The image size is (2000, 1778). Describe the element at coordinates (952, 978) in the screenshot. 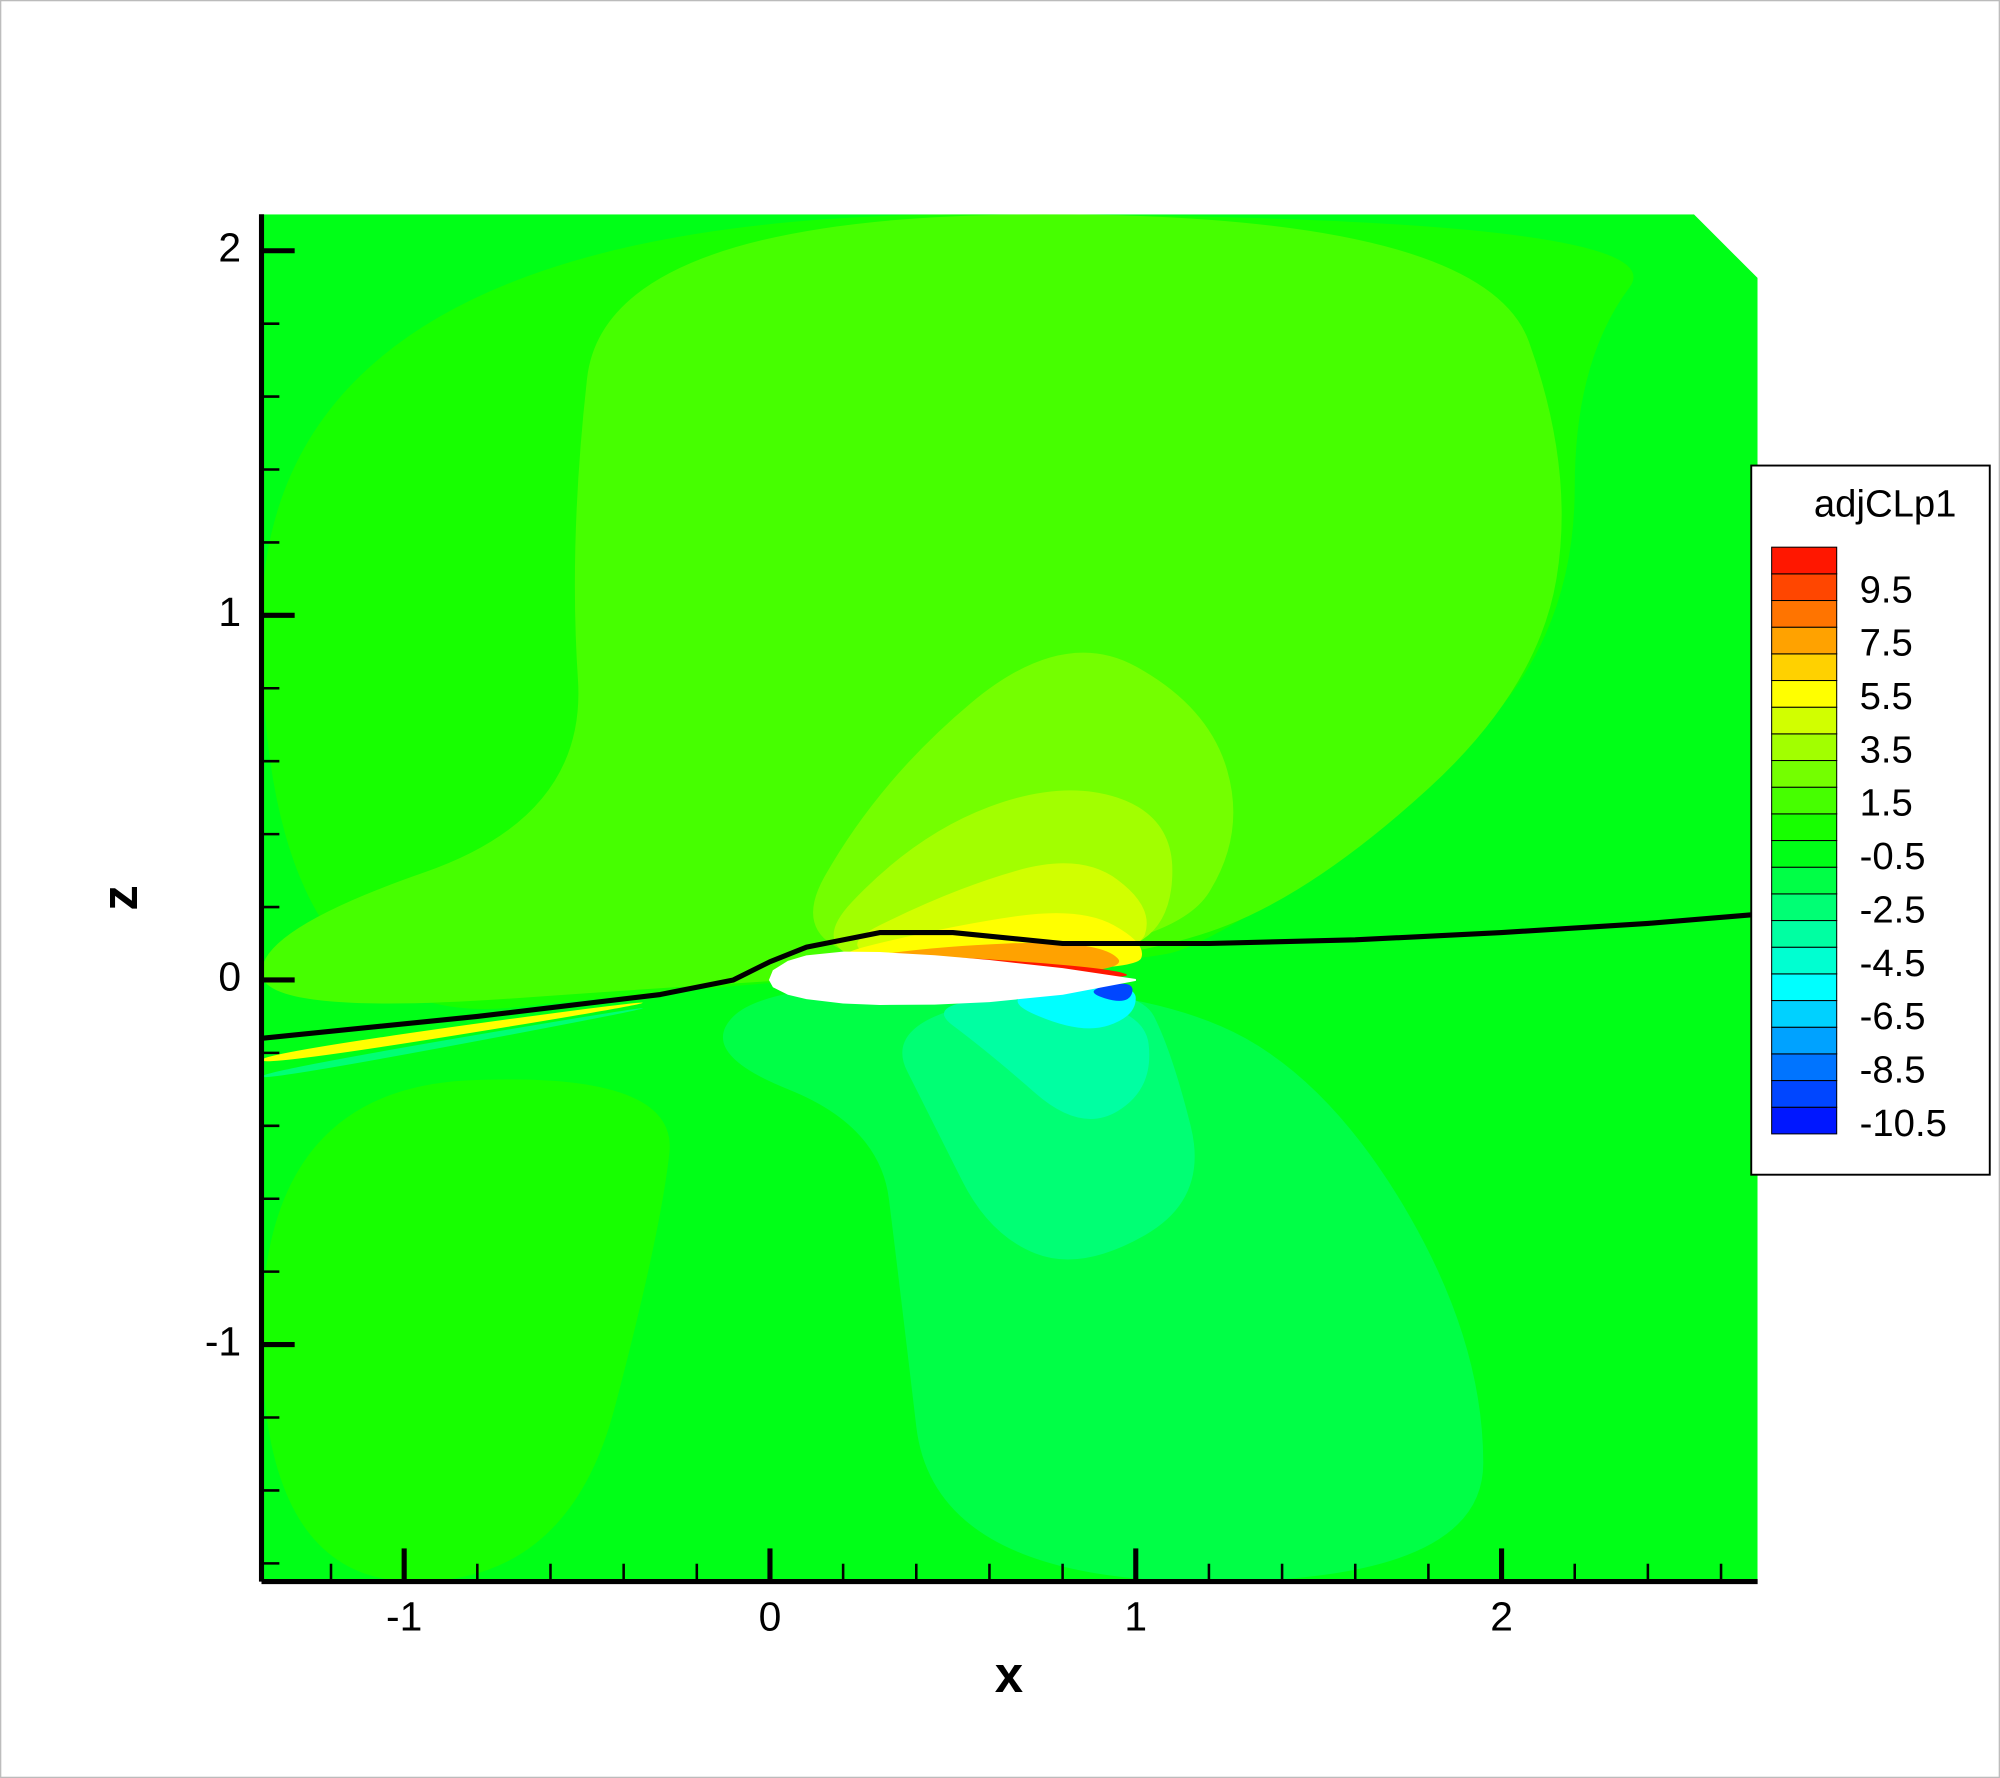

I see `airfoil` at that location.